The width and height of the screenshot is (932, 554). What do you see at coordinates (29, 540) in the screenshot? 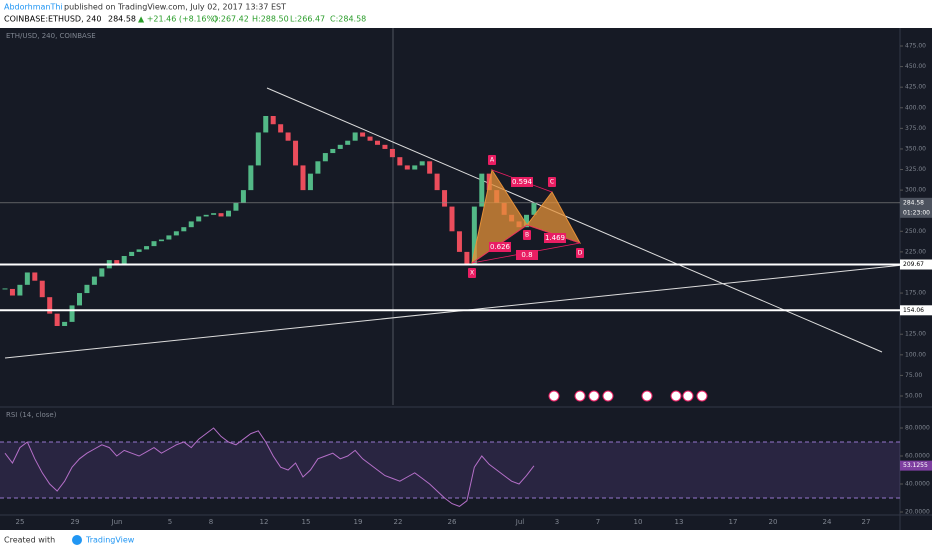
I see `created-with: Created with` at bounding box center [29, 540].